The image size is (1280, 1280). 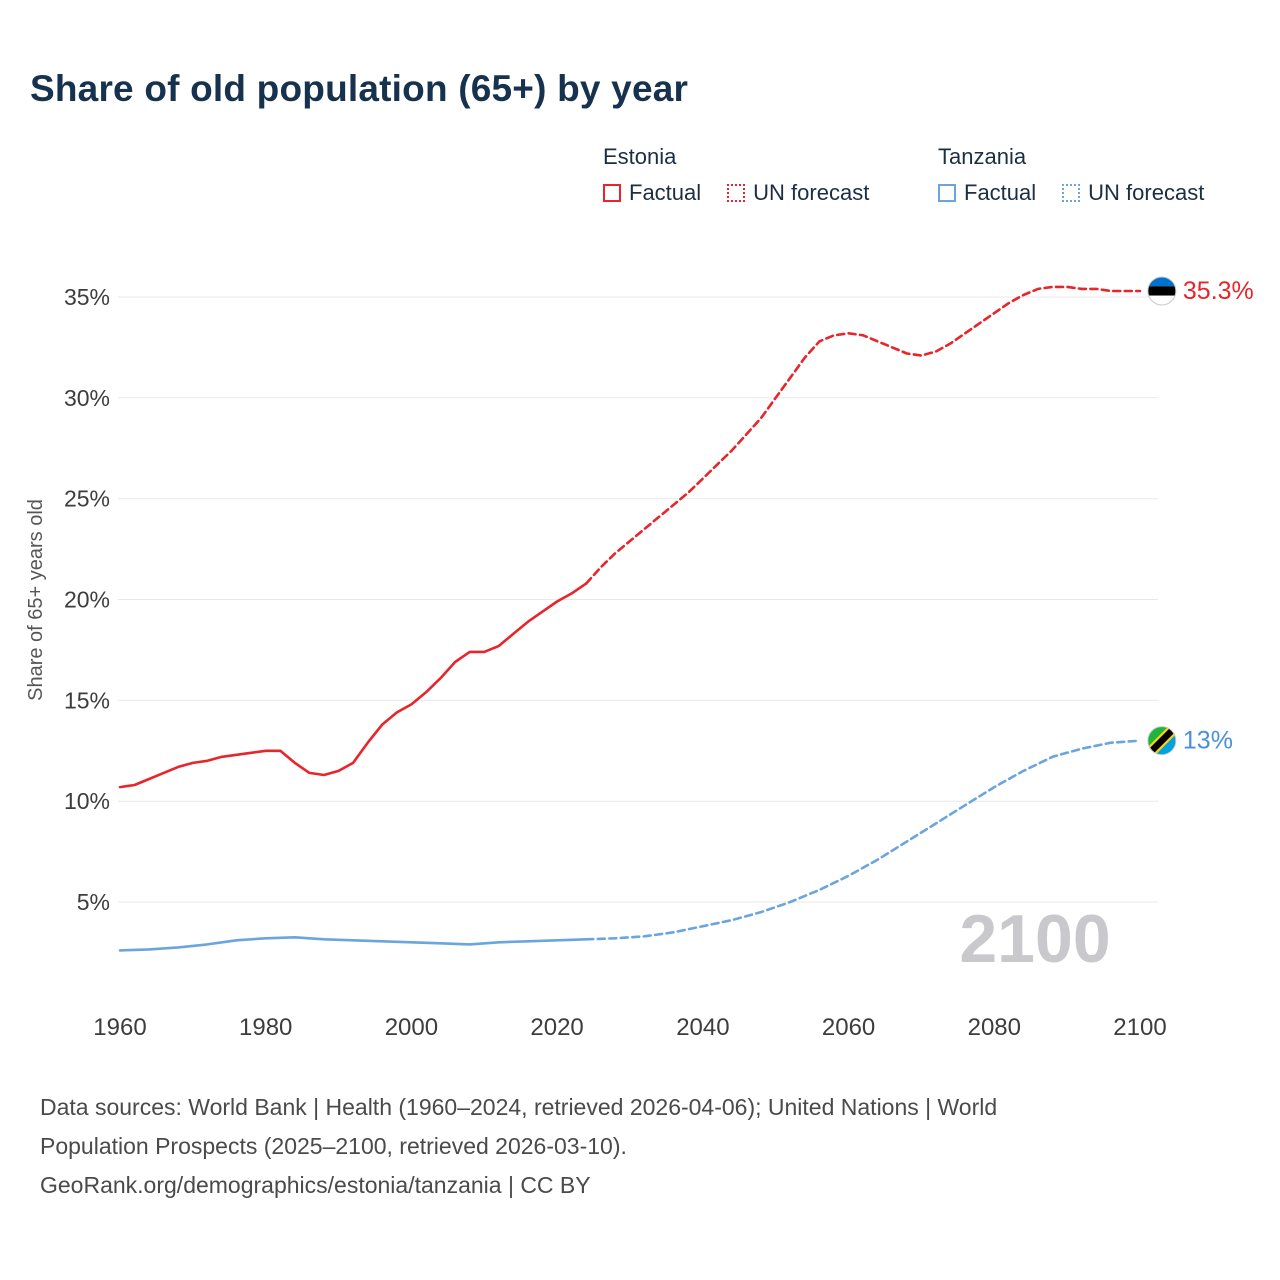 I want to click on legend-series-name: Tanzania, so click(x=982, y=156).